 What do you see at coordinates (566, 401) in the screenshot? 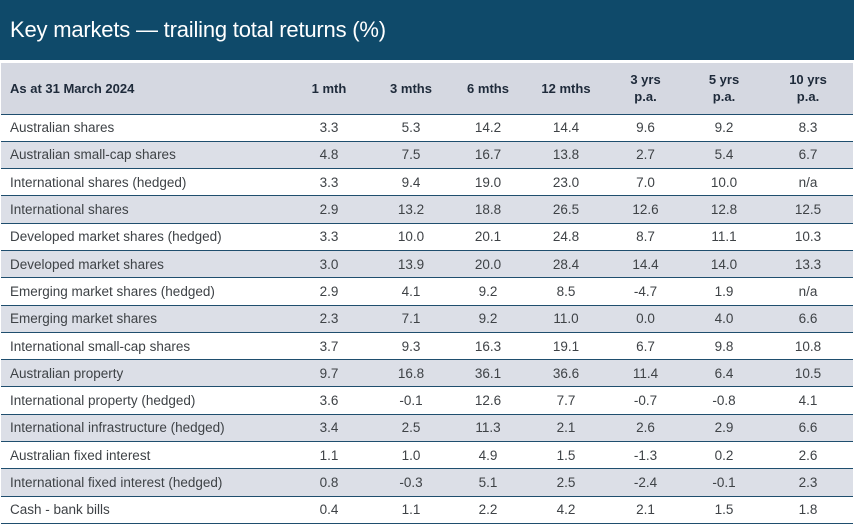
I see `return-value-cell: 7.7` at bounding box center [566, 401].